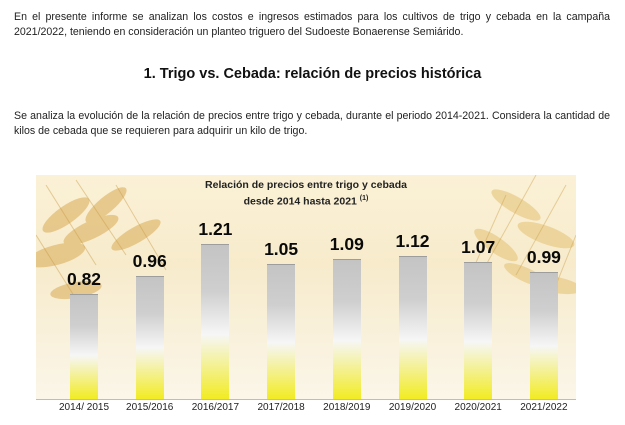 The image size is (625, 425). I want to click on value-label: 0.99, so click(543, 257).